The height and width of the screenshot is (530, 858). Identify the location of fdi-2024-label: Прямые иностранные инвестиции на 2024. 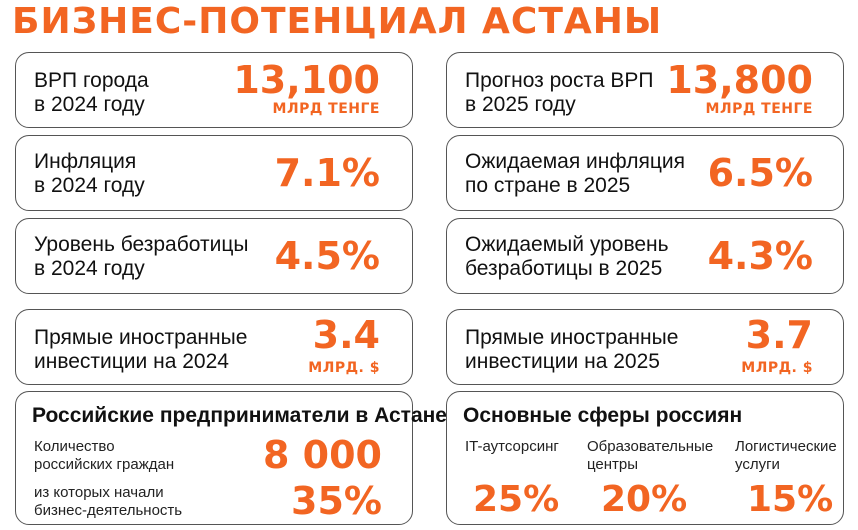
(141, 349).